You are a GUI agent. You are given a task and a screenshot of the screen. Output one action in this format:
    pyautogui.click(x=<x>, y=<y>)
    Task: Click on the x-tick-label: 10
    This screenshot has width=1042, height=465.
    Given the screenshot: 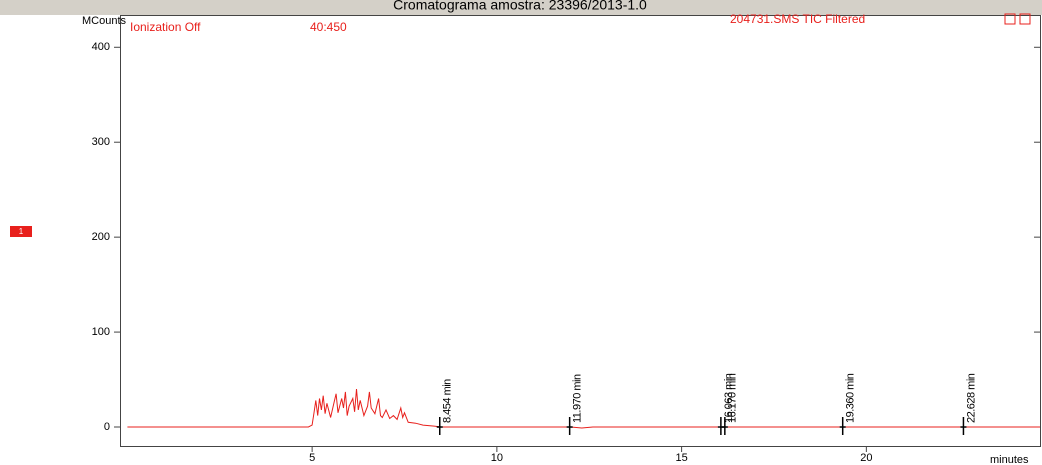 What is the action you would take?
    pyautogui.click(x=497, y=458)
    